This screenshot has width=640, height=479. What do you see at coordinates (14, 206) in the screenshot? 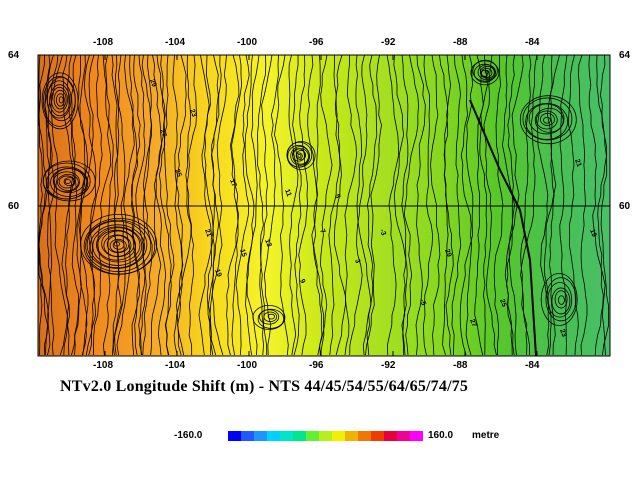
I see `lat-label-60-left: 60` at bounding box center [14, 206].